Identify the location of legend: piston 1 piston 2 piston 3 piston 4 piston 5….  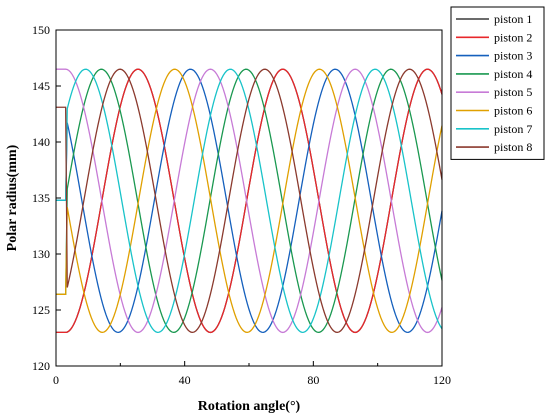
(497, 83).